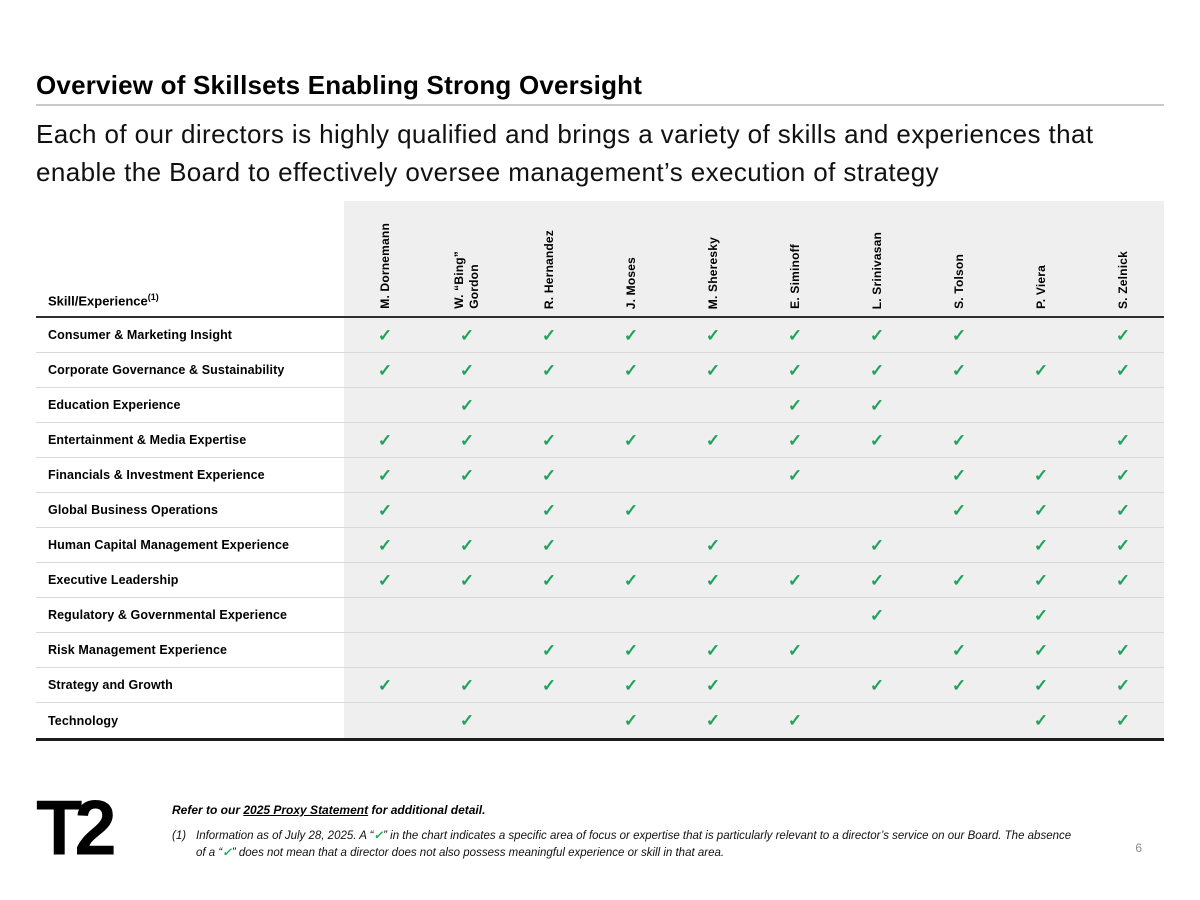 The height and width of the screenshot is (900, 1200). Describe the element at coordinates (153, 296) in the screenshot. I see `corner-footnote-ref: (1)` at that location.